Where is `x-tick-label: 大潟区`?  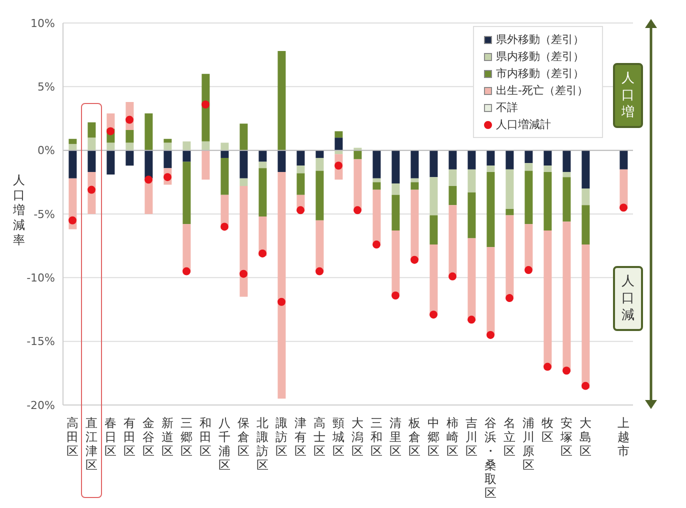
x-tick-label: 大潟区 is located at coordinates (358, 437).